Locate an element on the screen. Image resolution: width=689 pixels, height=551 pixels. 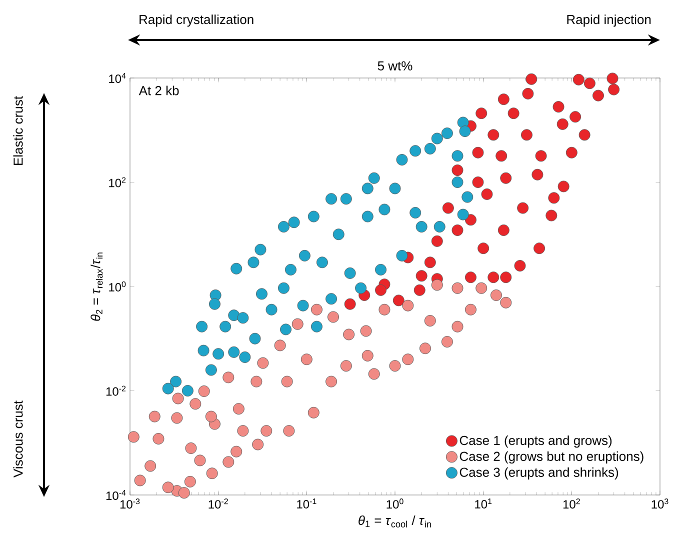
y-axis-title: θ$_{2}$ = τ$_{relax}$/τ$_{in}$ is located at coordinates (96, 286).